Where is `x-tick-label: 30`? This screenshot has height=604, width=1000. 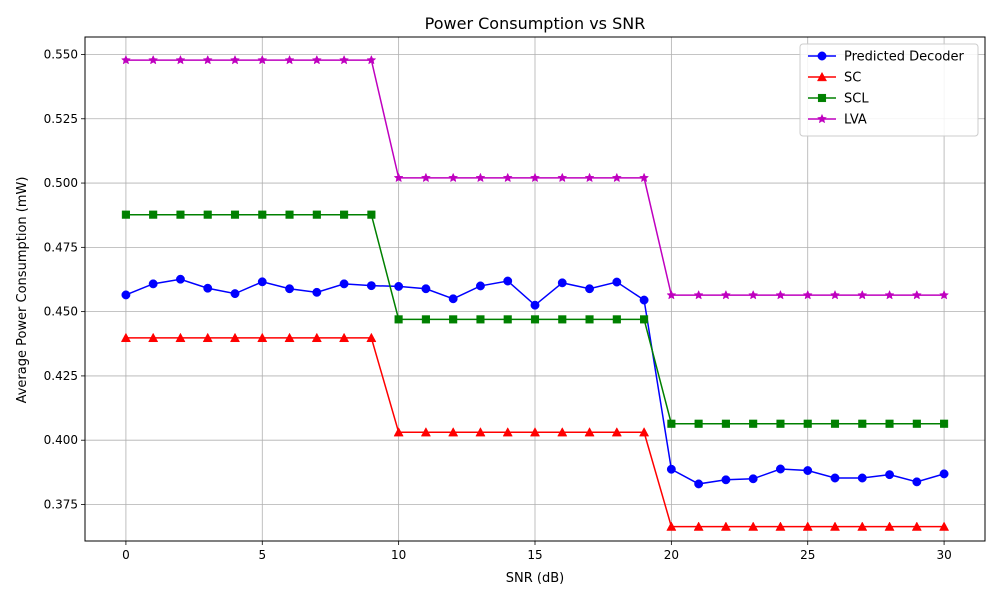
x-tick-label: 30 is located at coordinates (943, 555).